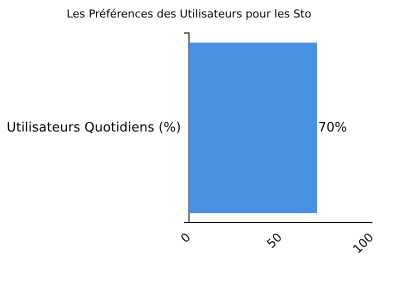 The image size is (400, 300). I want to click on data-label: 70%, so click(333, 128).